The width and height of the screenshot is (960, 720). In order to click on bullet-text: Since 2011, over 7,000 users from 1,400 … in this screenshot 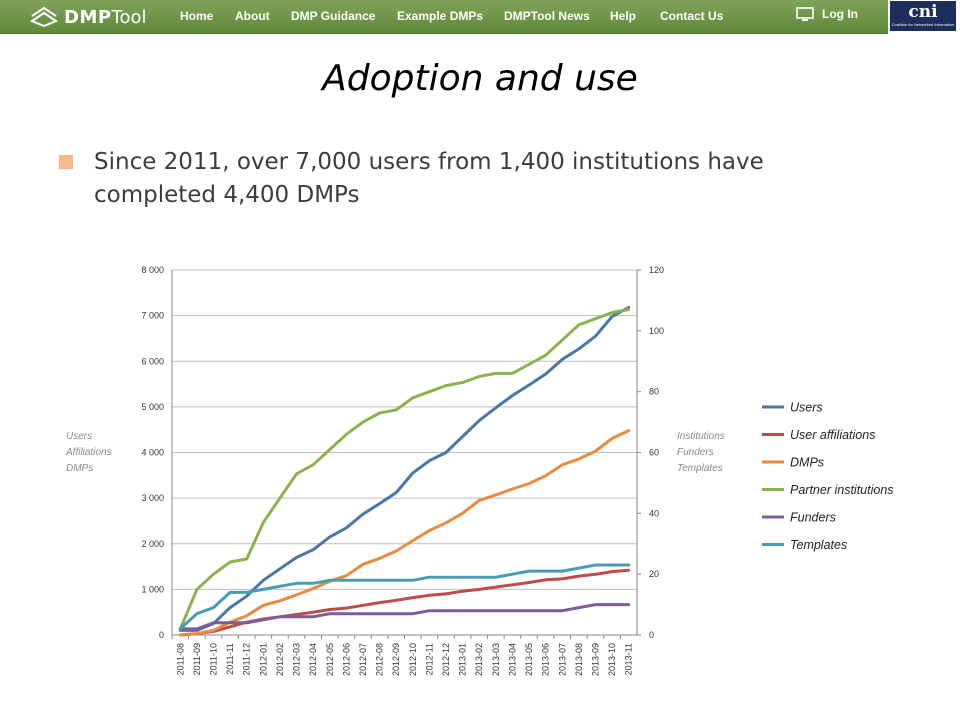, I will do `click(429, 178)`.